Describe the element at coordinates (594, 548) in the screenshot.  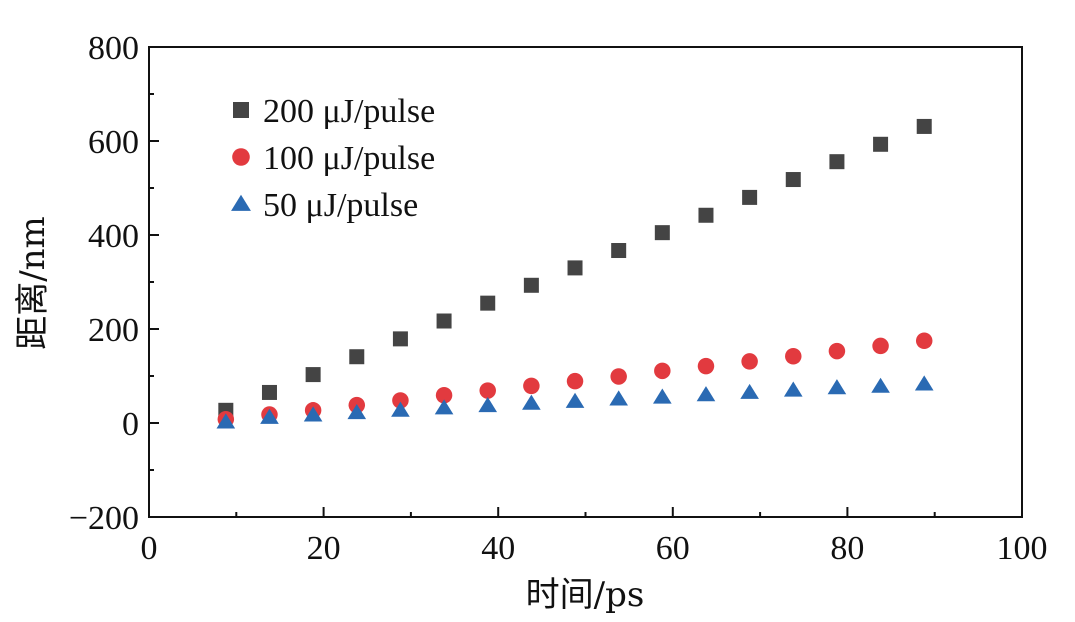
I see `x-tick-labels: 0 20 40 60 80 100` at that location.